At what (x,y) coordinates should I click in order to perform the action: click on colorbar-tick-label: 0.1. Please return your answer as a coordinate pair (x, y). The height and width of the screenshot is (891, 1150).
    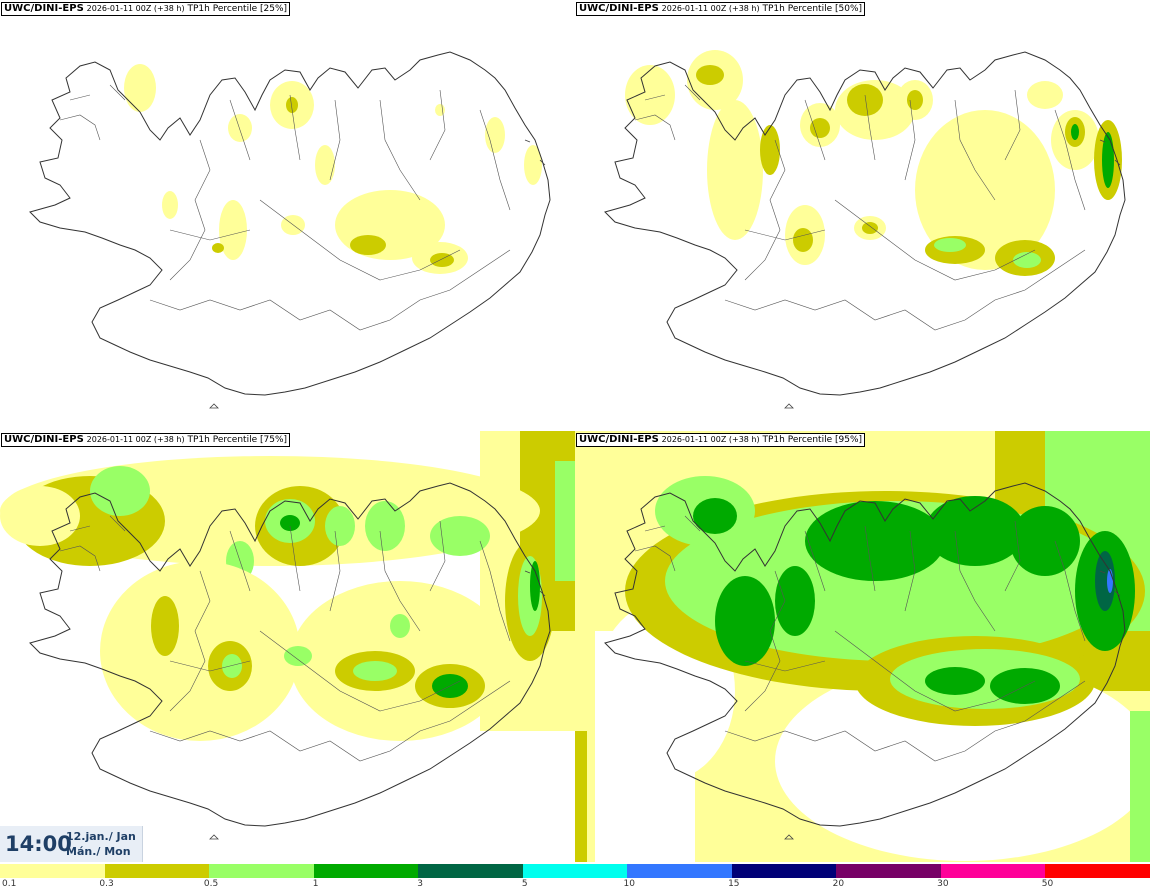
    Looking at the image, I should click on (9, 884).